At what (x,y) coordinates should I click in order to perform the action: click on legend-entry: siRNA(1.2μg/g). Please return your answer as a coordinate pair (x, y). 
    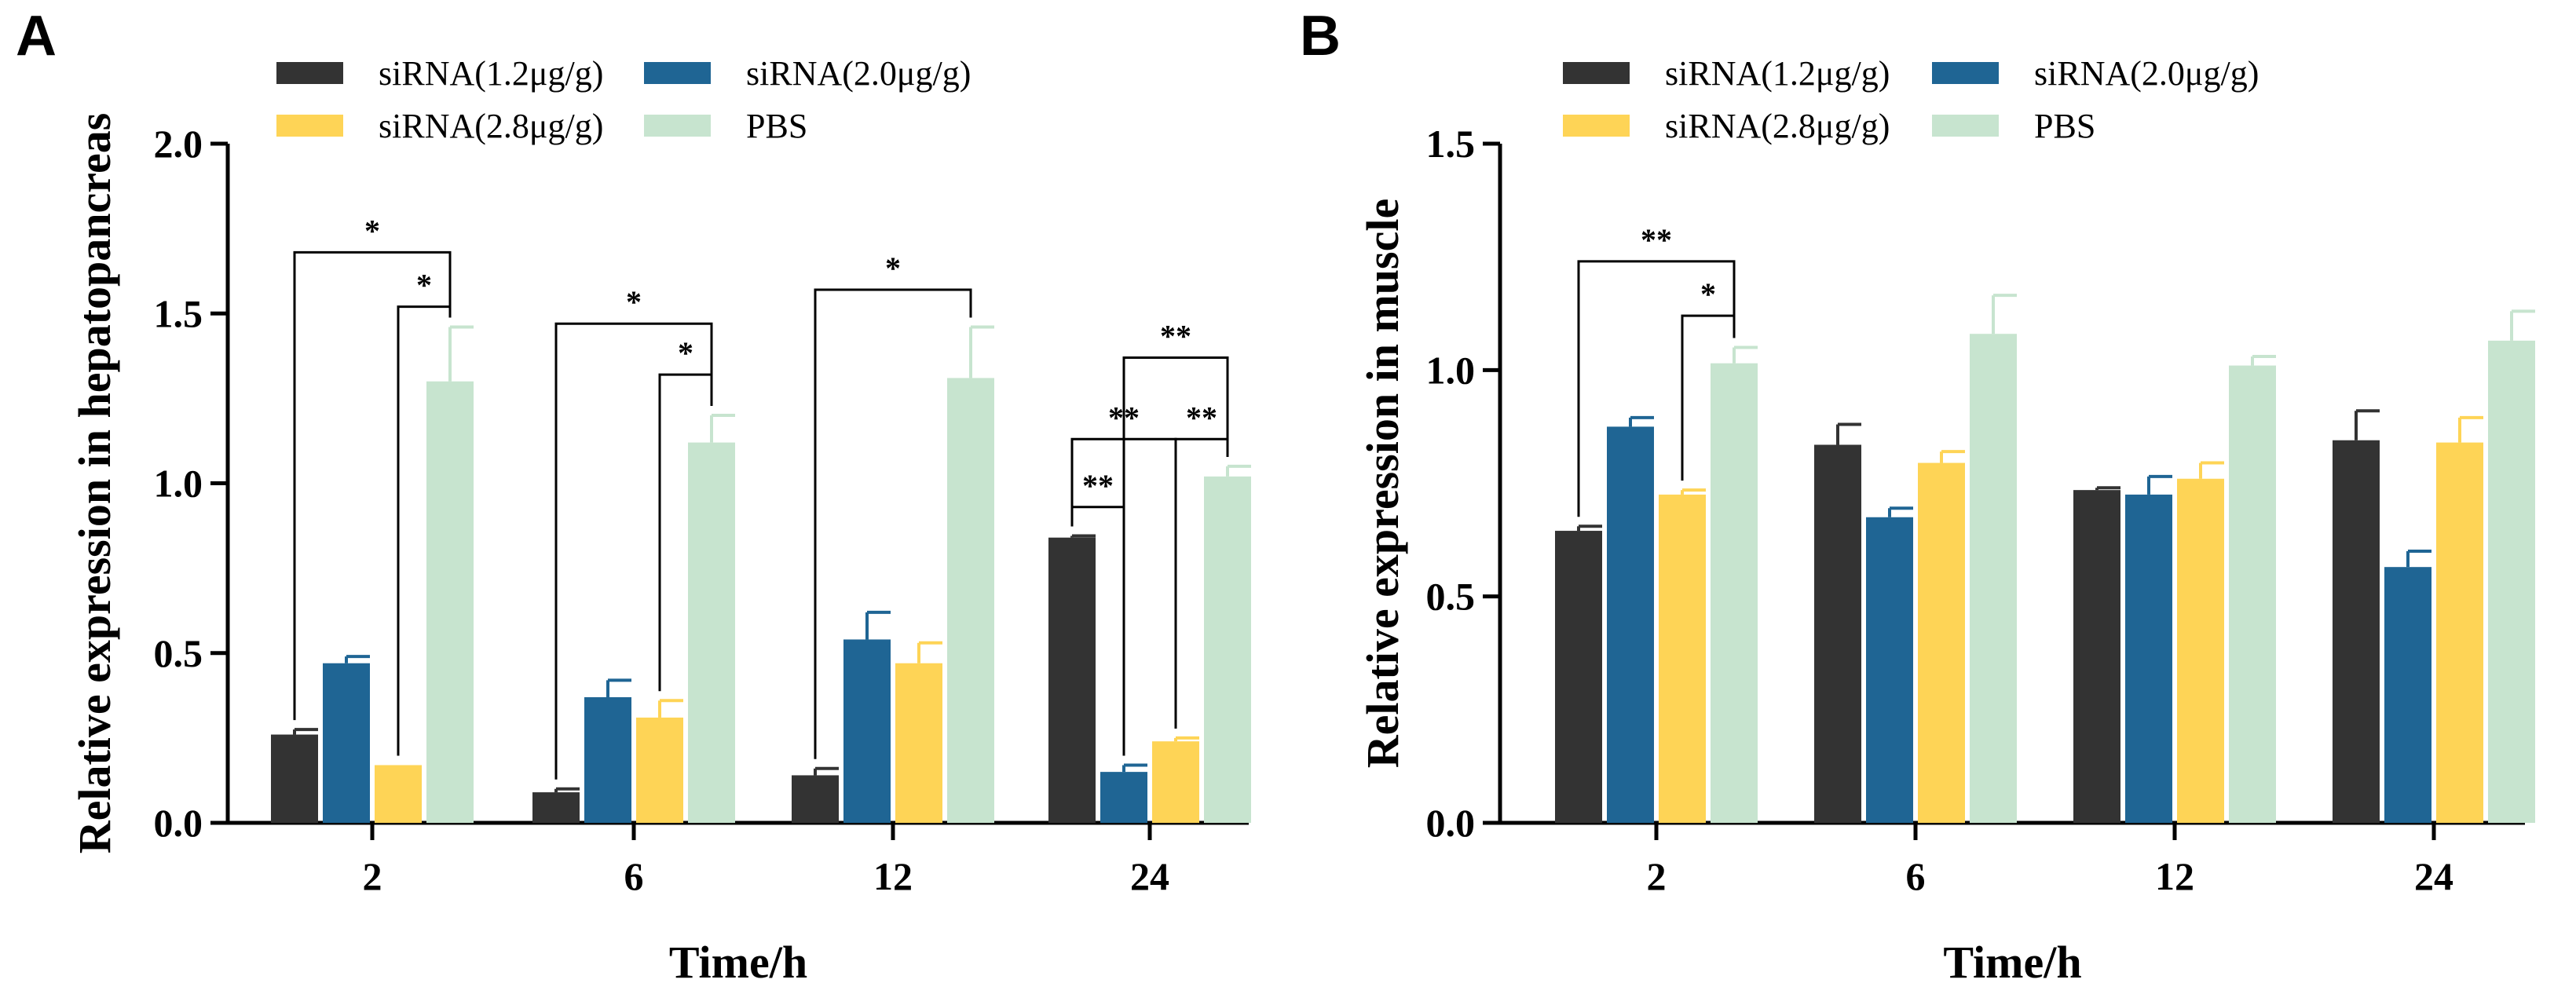
    Looking at the image, I should click on (1727, 73).